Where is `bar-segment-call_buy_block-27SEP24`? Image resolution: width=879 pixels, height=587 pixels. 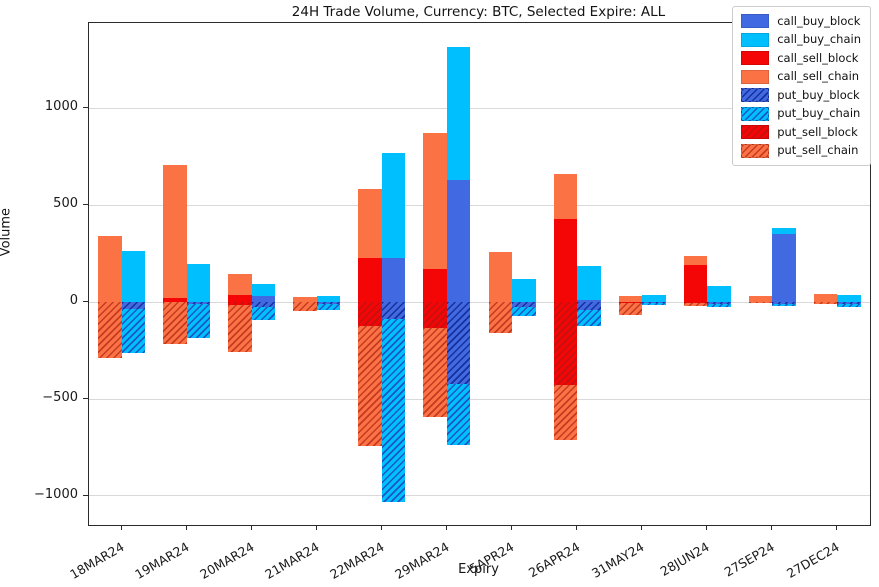 bar-segment-call_buy_block-27SEP24 is located at coordinates (784, 268).